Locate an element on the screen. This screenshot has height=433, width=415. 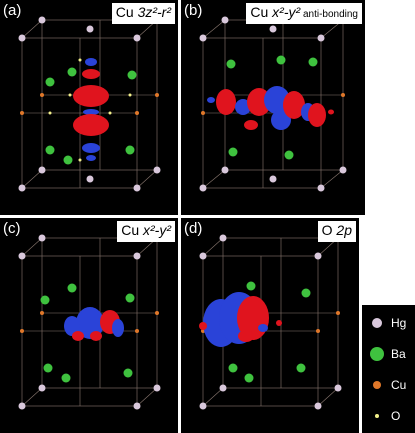
legend-item-o: O is located at coordinates (388, 416).